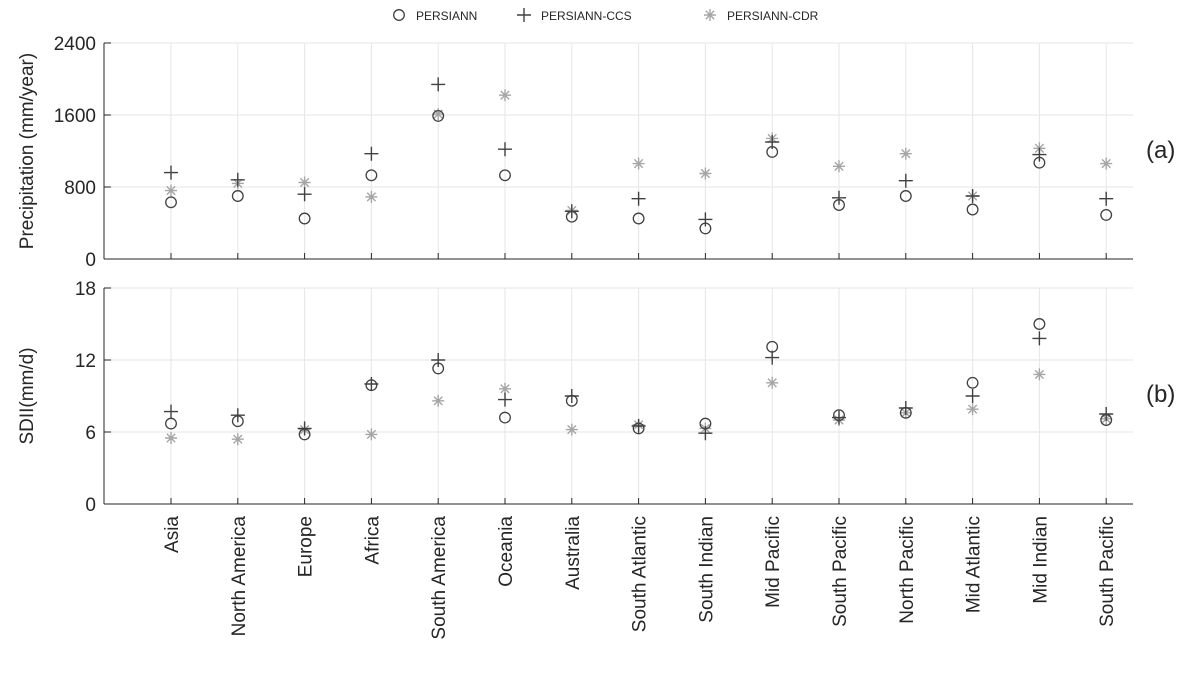 The height and width of the screenshot is (677, 1192). What do you see at coordinates (506, 551) in the screenshot?
I see `x-tick-label: Oceania` at bounding box center [506, 551].